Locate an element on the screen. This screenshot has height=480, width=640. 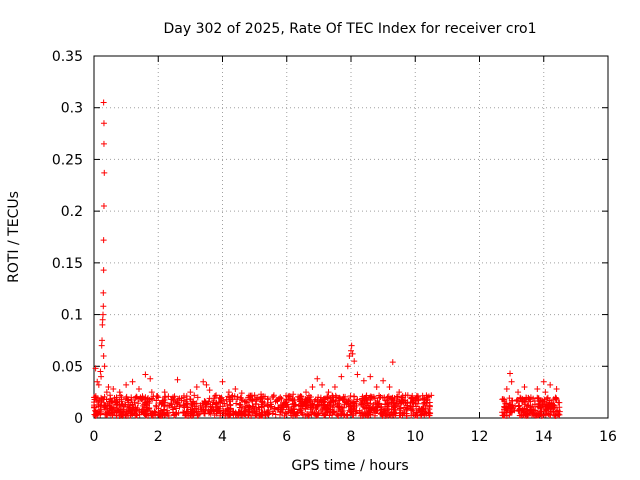
x-axis-label: GPS time / hours is located at coordinates (349, 466).